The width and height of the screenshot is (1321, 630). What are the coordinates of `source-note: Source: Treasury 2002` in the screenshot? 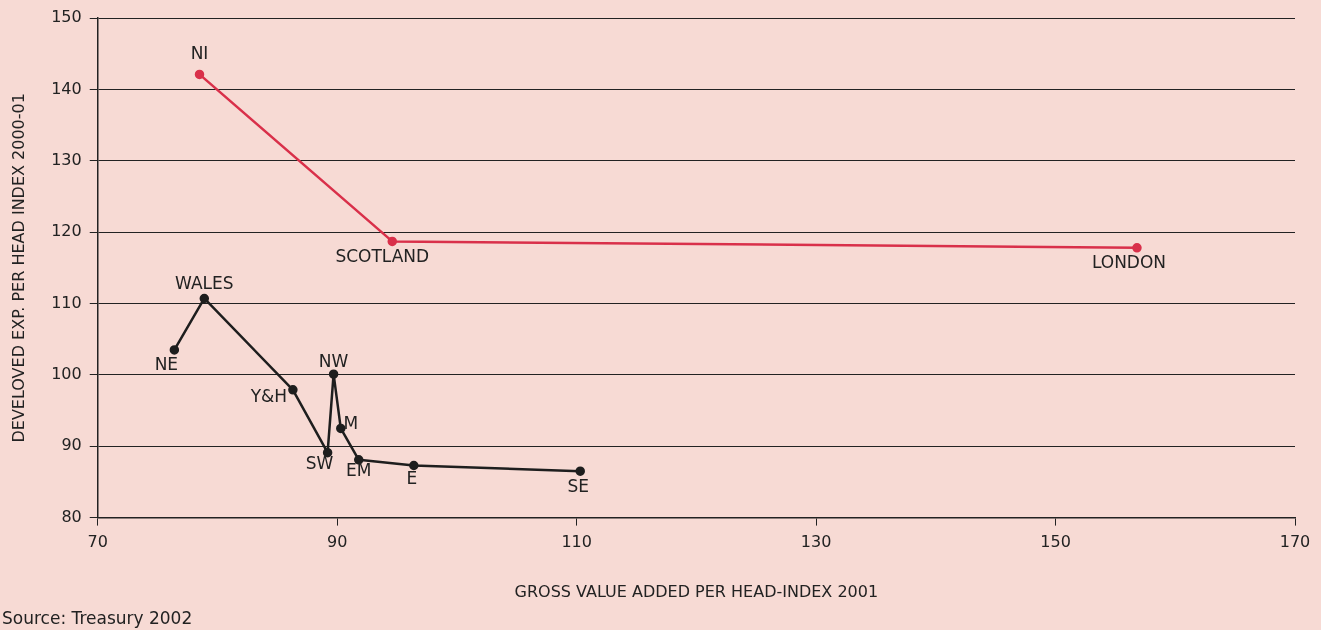 It's located at (97, 617).